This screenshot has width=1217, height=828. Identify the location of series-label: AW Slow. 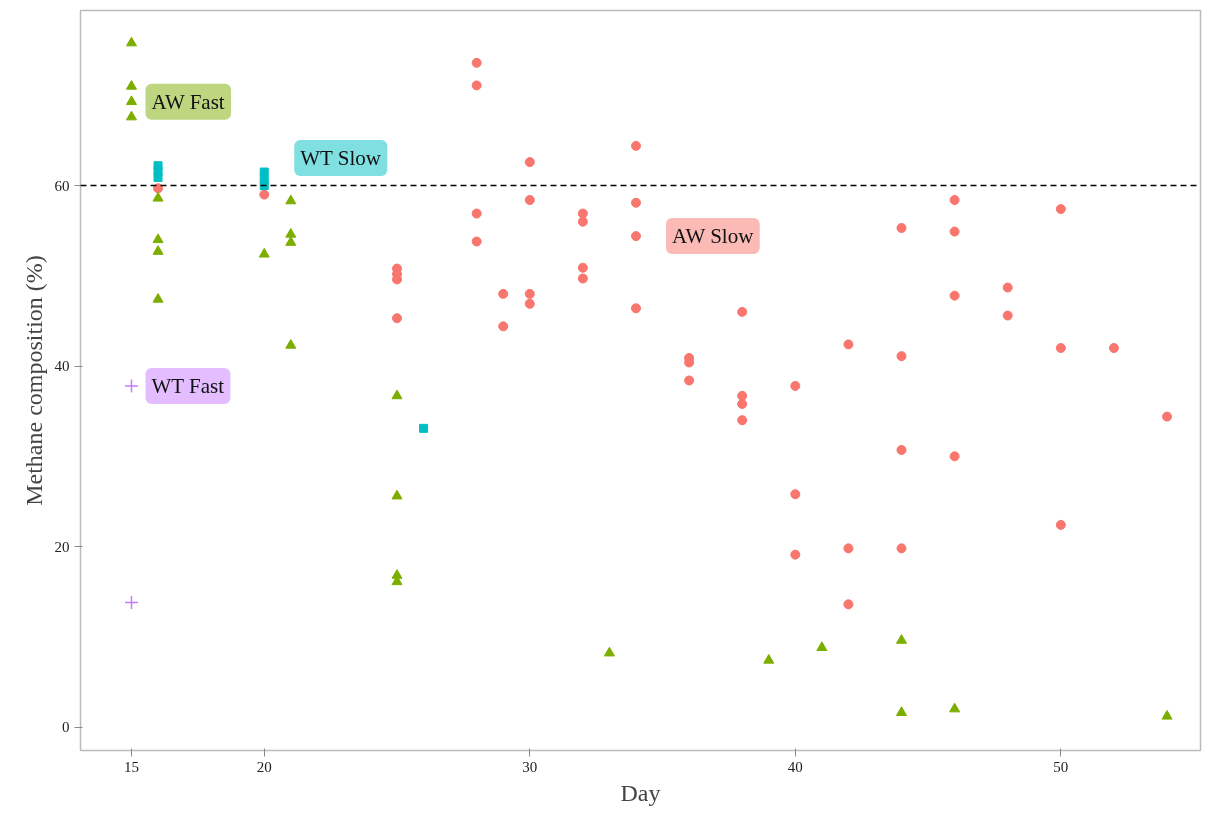
(713, 236).